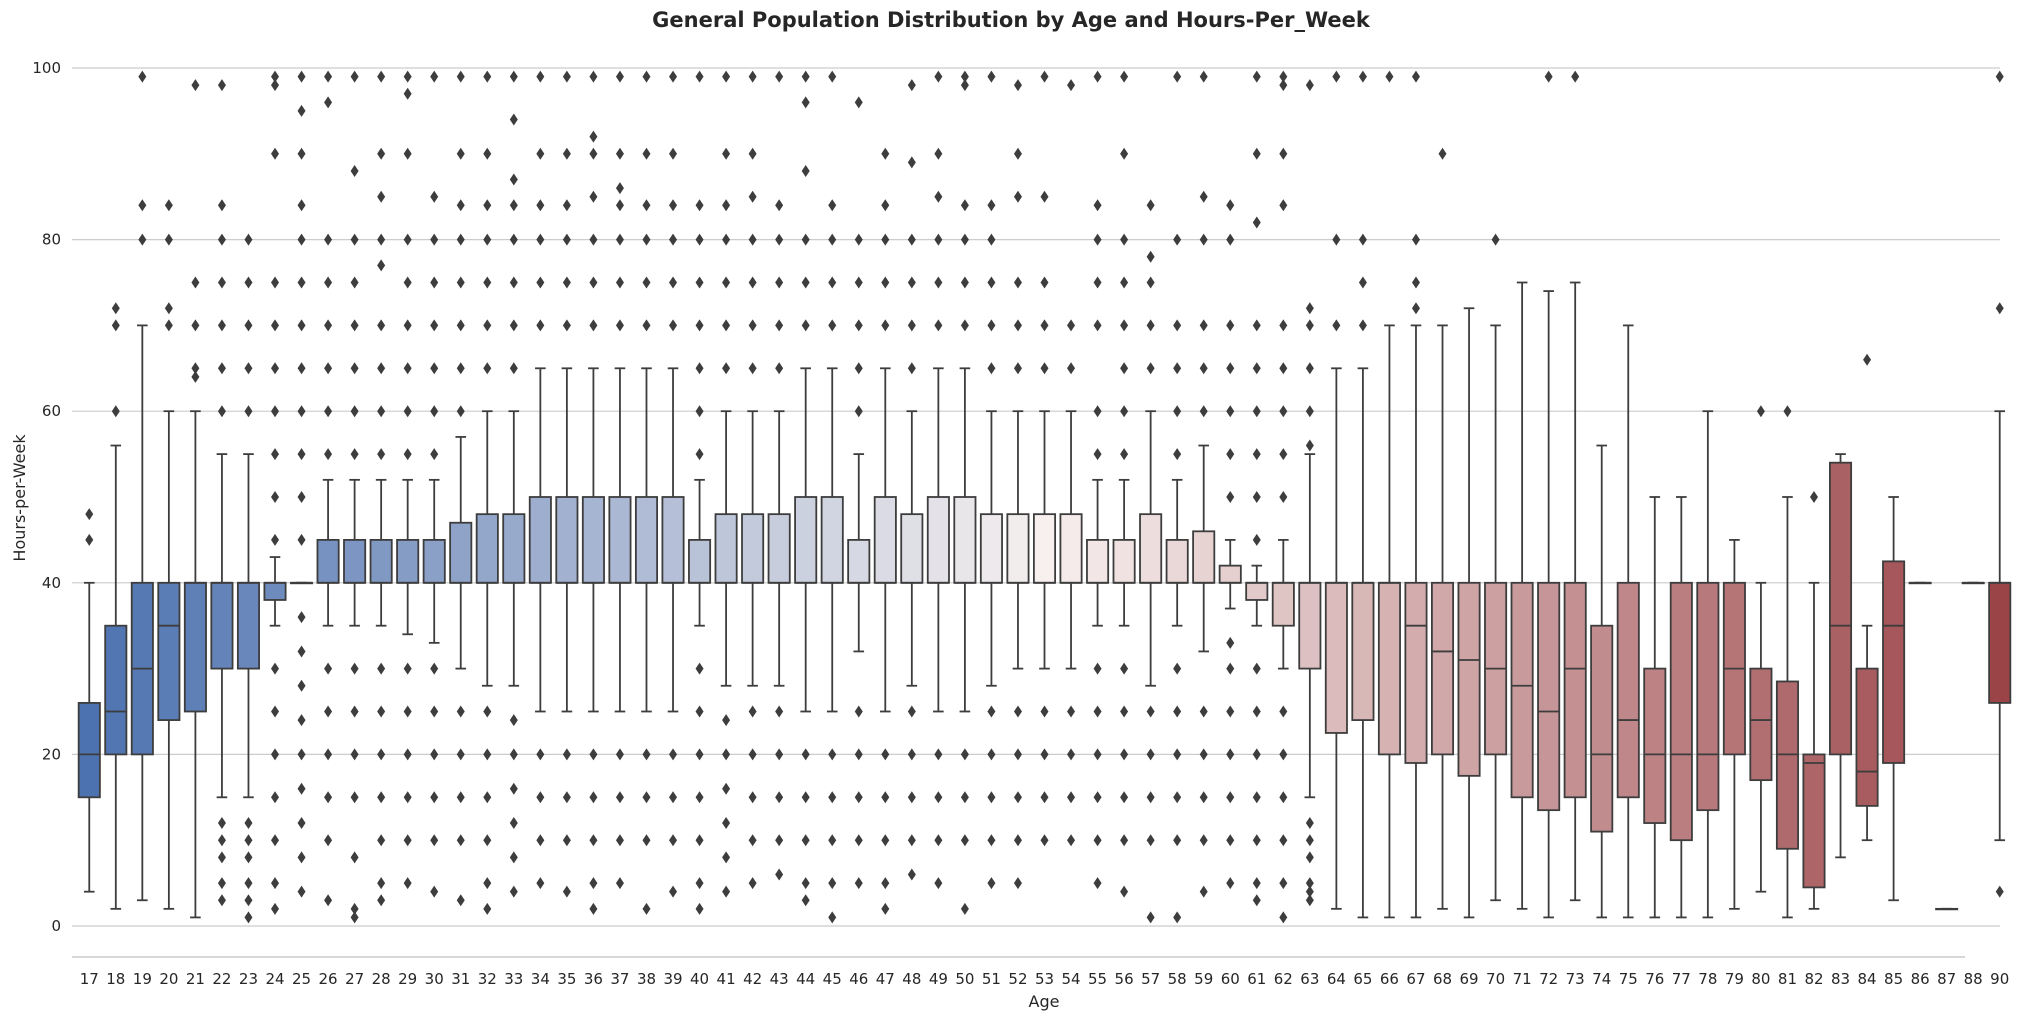 The image size is (2023, 1020). What do you see at coordinates (1256, 979) in the screenshot?
I see `x-tick-label-61: 61` at bounding box center [1256, 979].